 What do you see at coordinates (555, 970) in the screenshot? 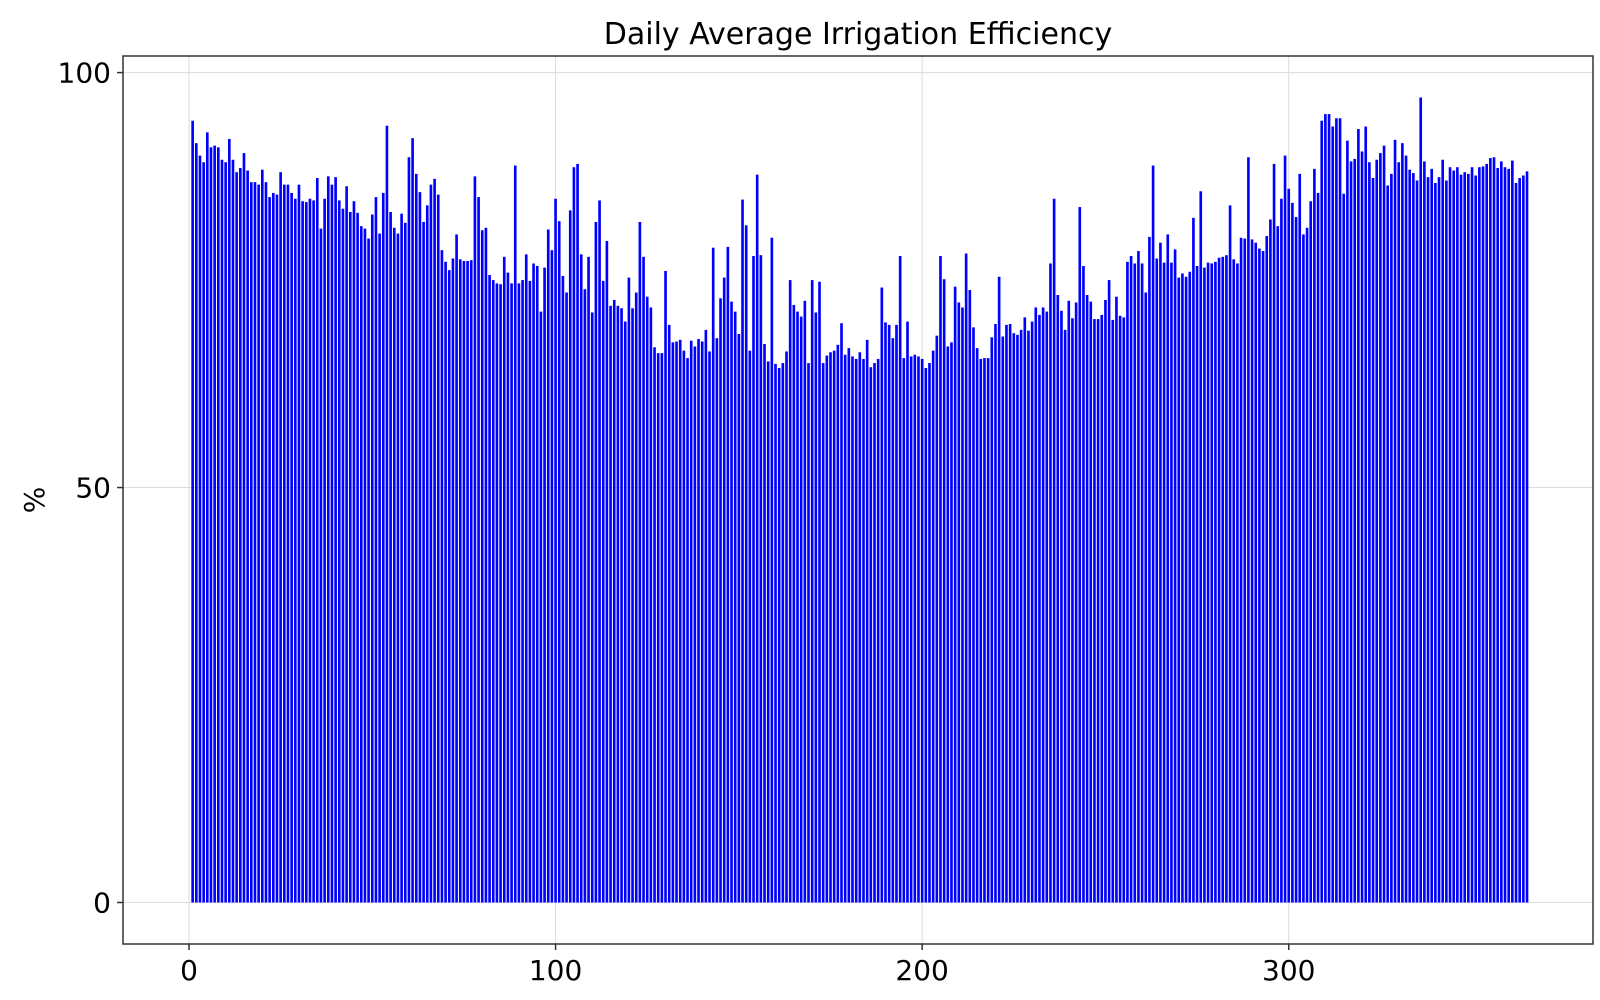
I see `x-tick-label: 100` at bounding box center [555, 970].